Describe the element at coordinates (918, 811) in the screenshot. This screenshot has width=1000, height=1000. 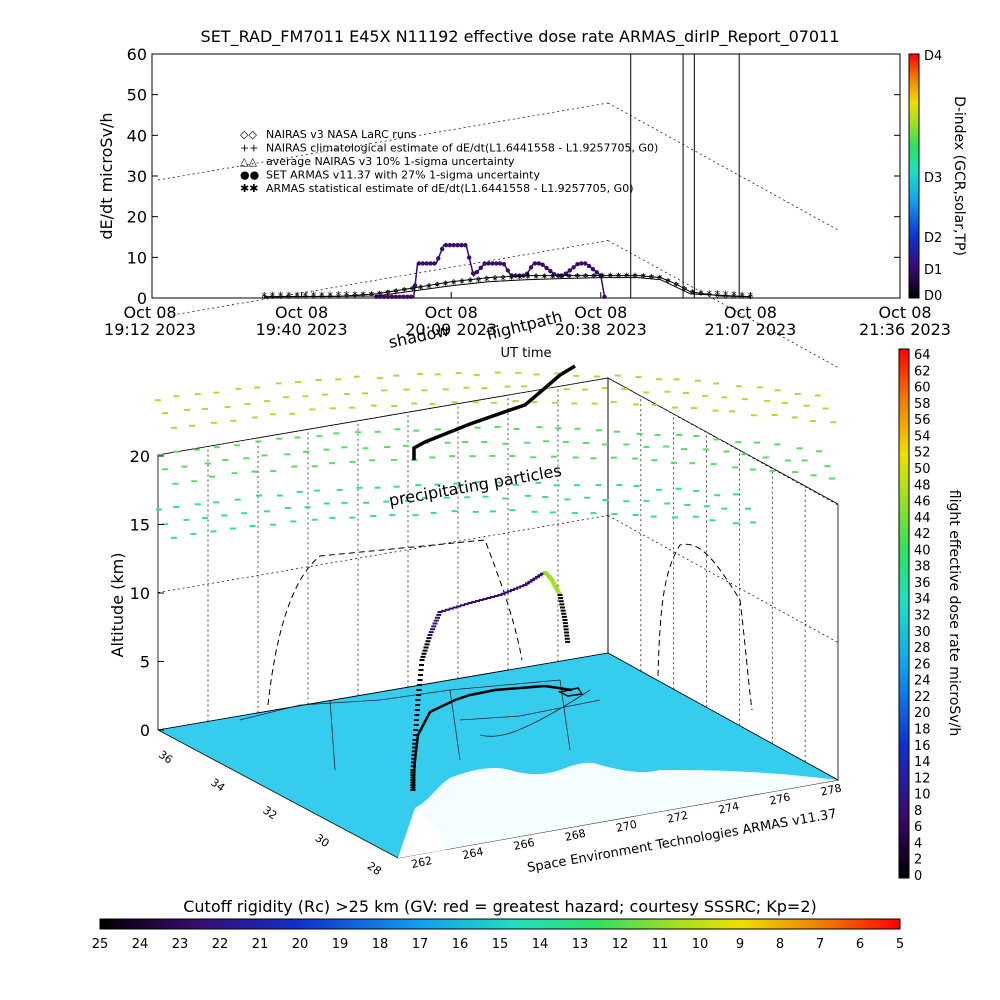
I see `dose-colorbar-tick: 8` at that location.